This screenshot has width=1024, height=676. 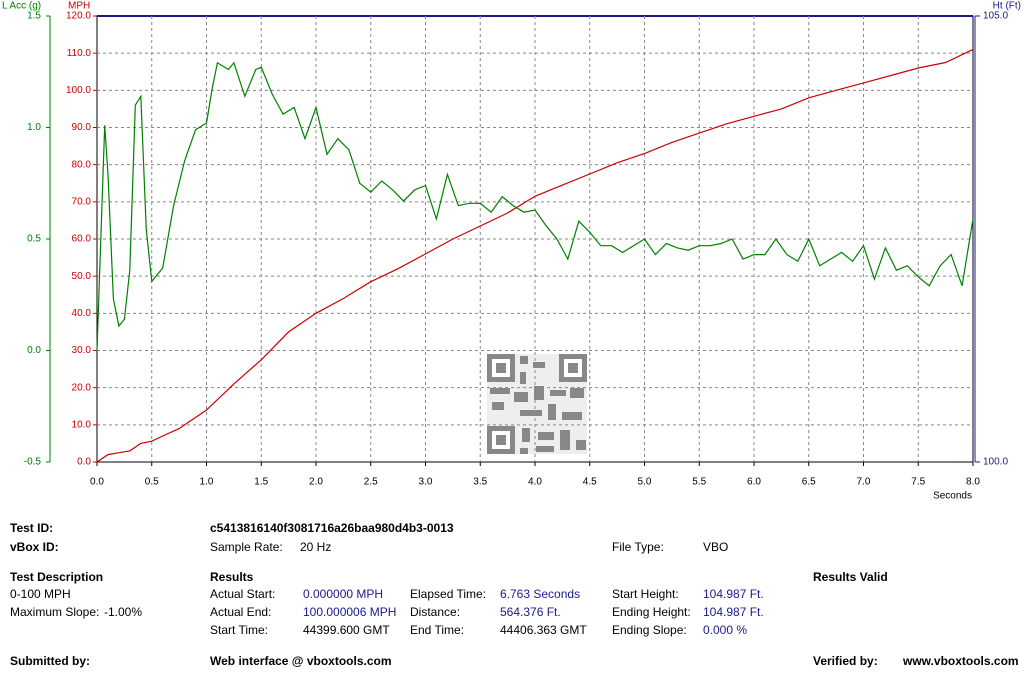 What do you see at coordinates (638, 547) in the screenshot?
I see `label: File Type:` at bounding box center [638, 547].